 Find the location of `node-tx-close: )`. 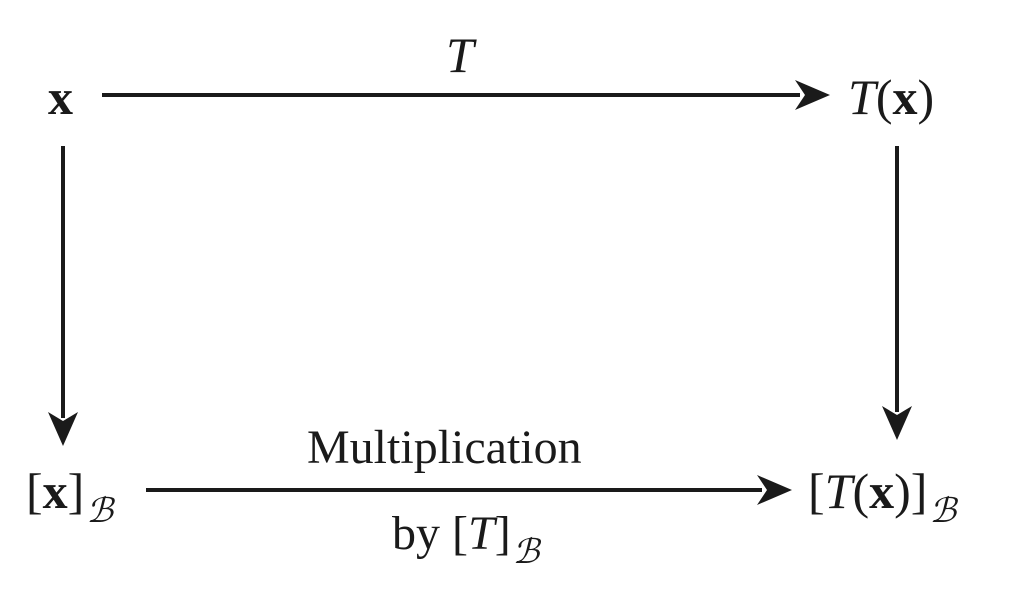

node-tx-close: ) is located at coordinates (926, 97).